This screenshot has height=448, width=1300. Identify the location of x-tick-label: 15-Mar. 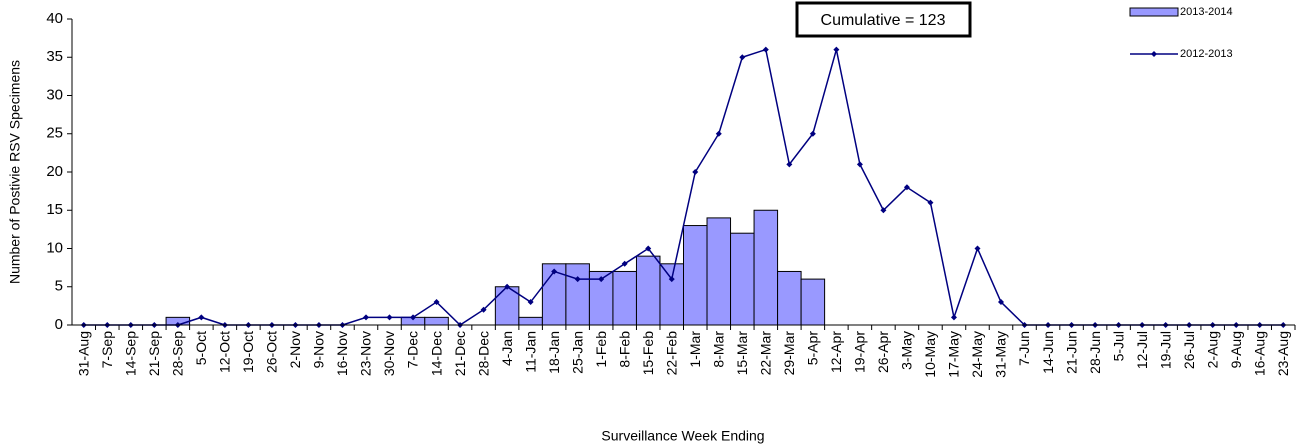
(742, 353).